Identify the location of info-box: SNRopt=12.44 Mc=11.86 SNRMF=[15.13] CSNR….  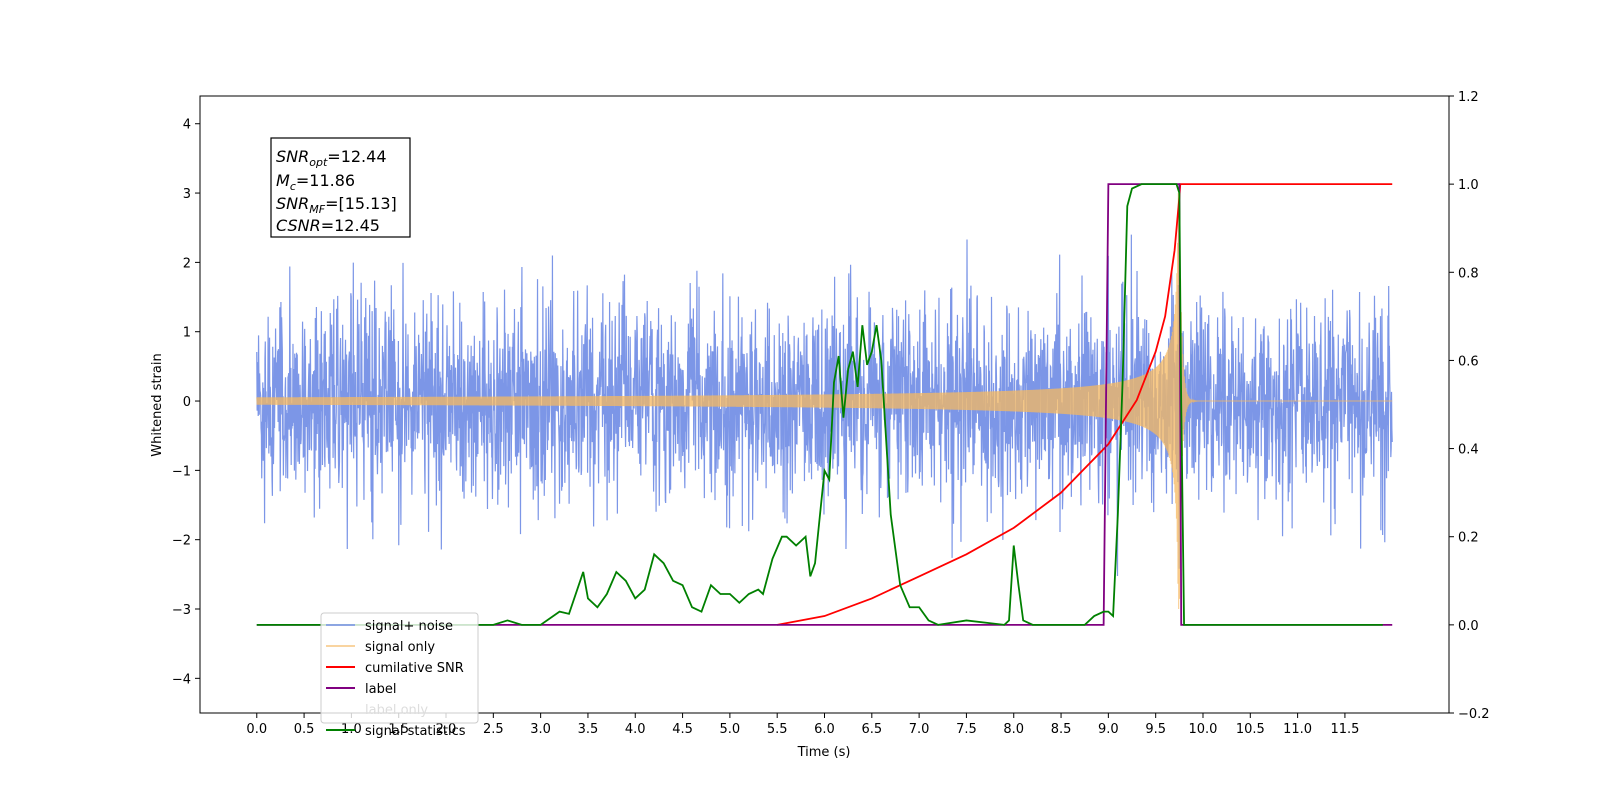
(340, 187).